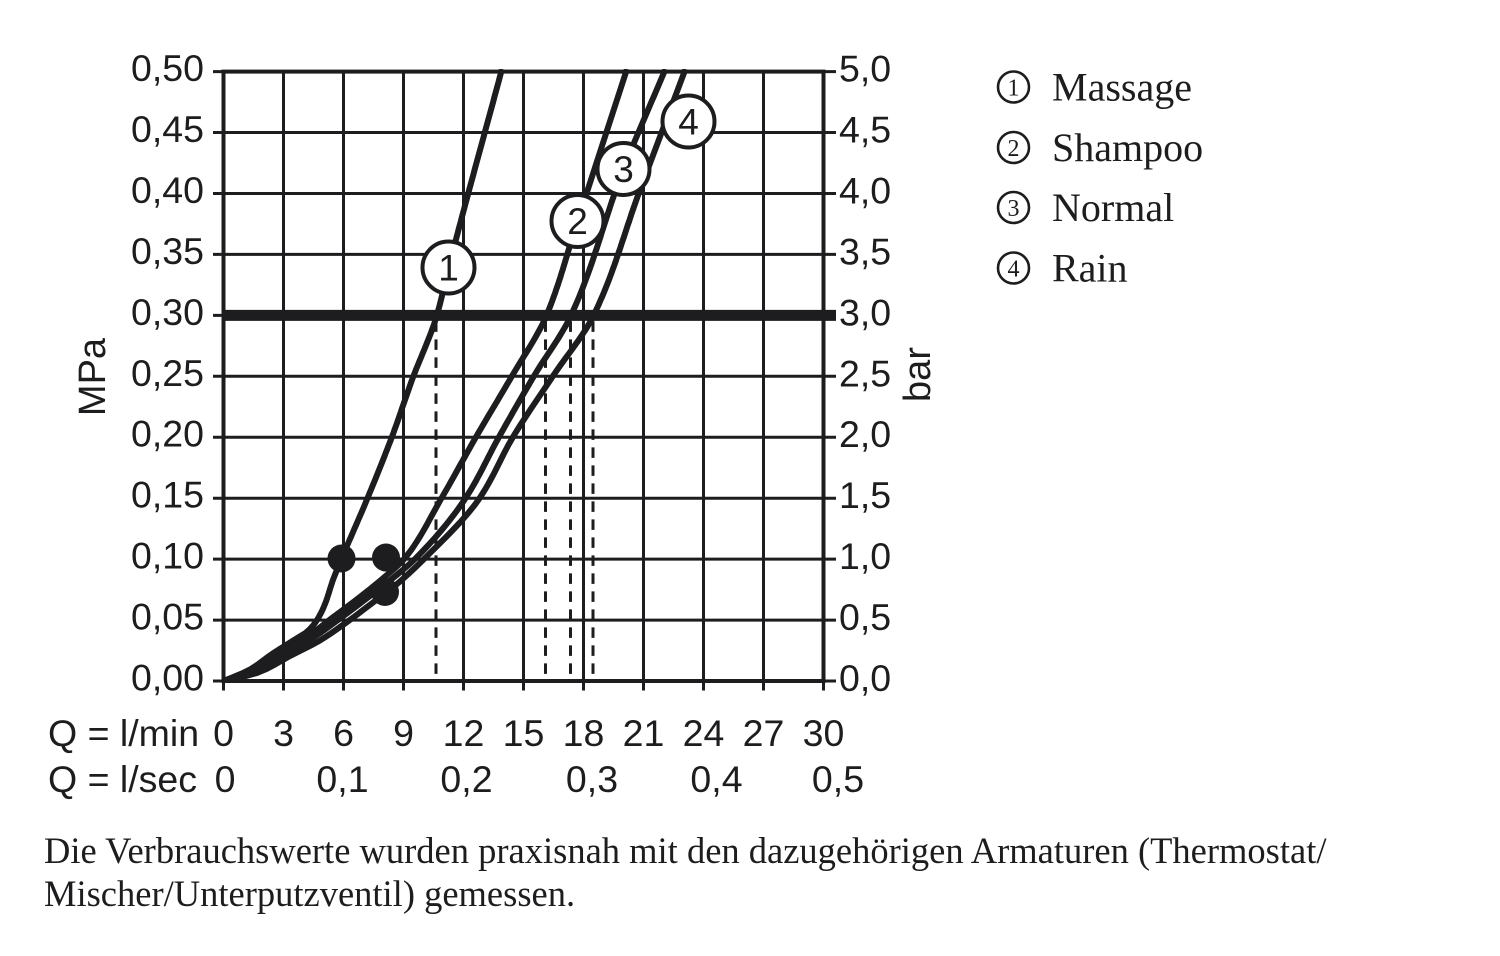  I want to click on svg-text: Q = l/min, so click(123, 733).